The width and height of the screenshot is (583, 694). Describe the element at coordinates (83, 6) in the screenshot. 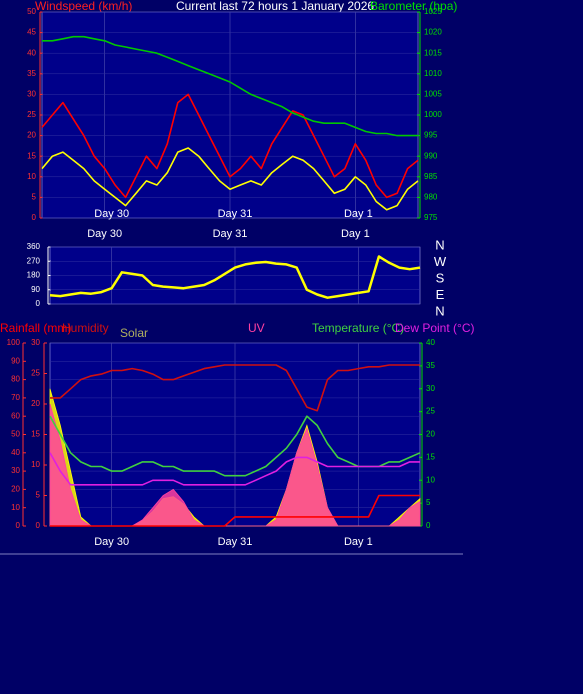

I see `y-axis-title: Windspeed (km/h)` at that location.